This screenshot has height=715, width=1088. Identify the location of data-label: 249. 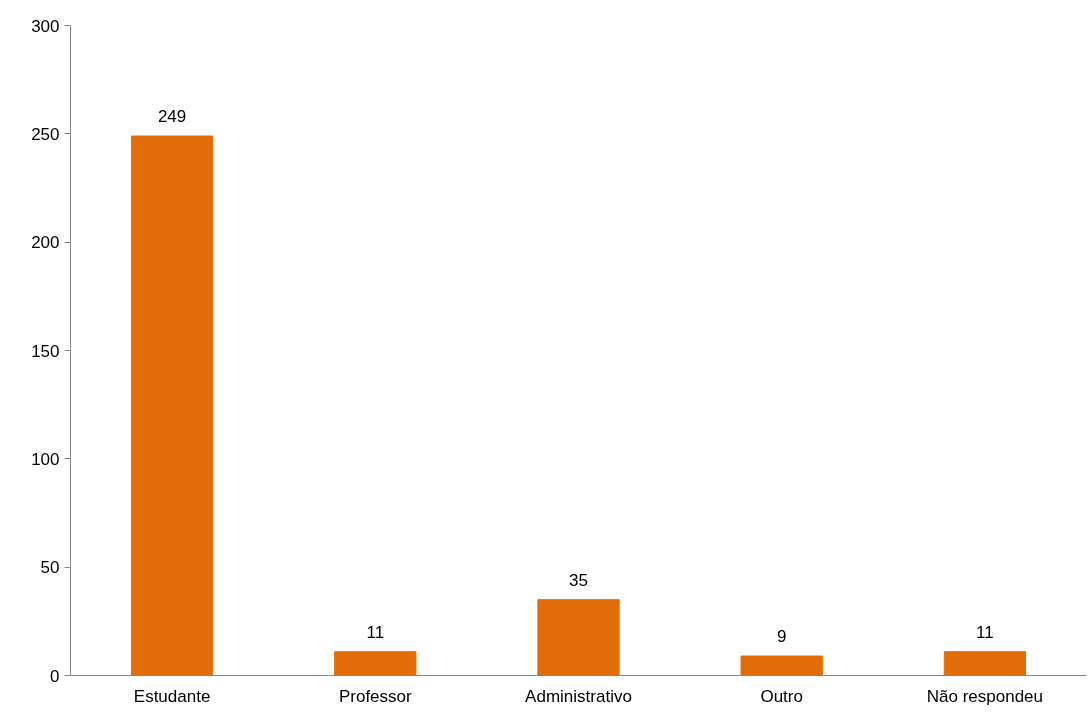
(172, 116).